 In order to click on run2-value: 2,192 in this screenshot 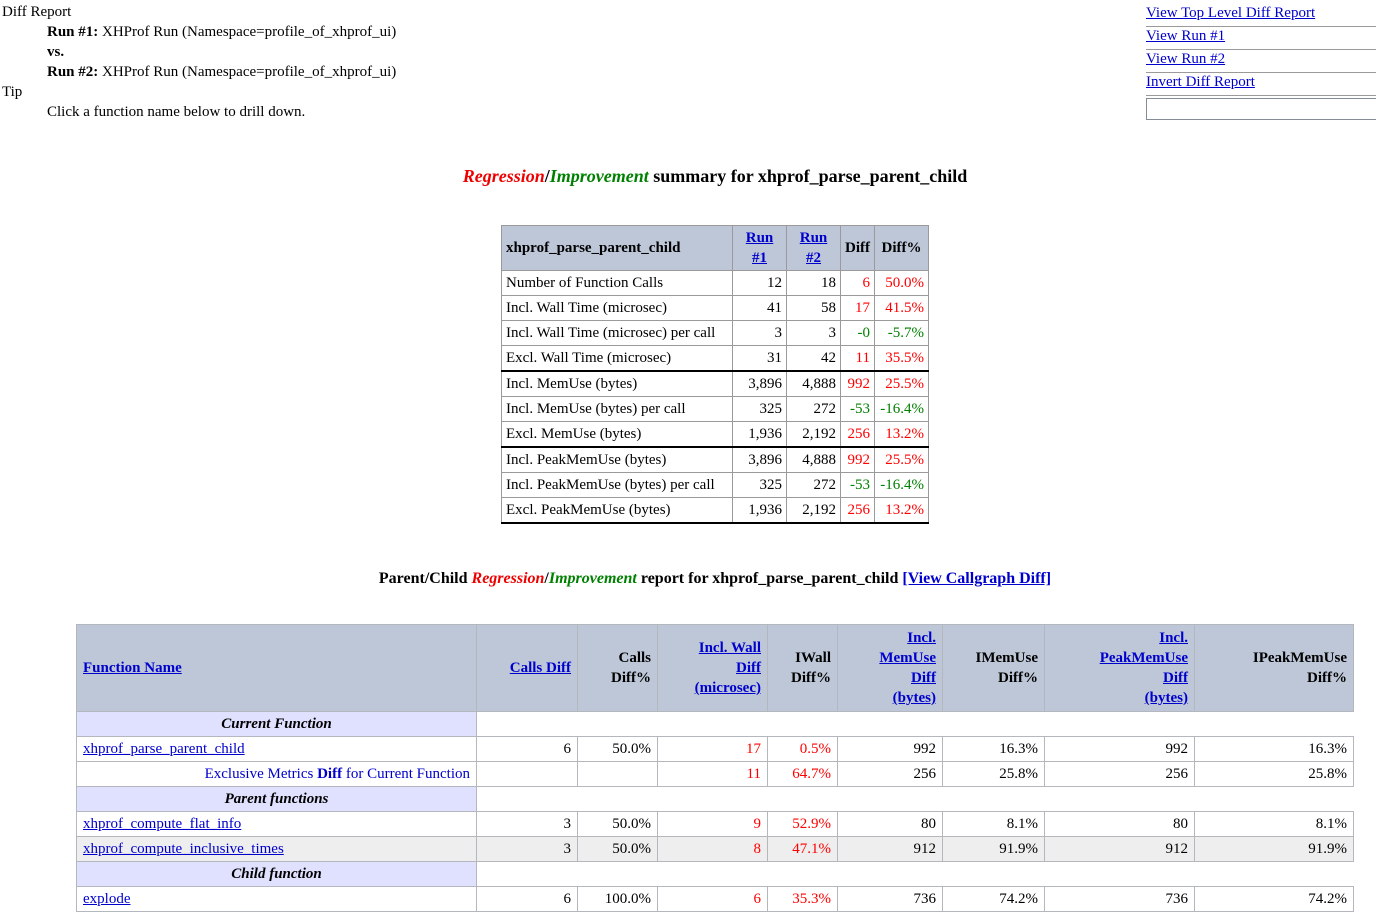, I will do `click(813, 434)`.